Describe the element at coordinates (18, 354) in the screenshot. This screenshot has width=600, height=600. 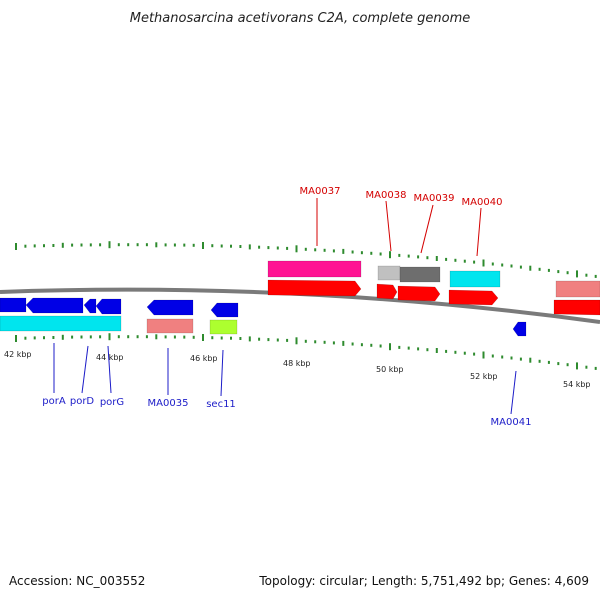
I see `tick-label-42kbp: 42 kbp` at that location.